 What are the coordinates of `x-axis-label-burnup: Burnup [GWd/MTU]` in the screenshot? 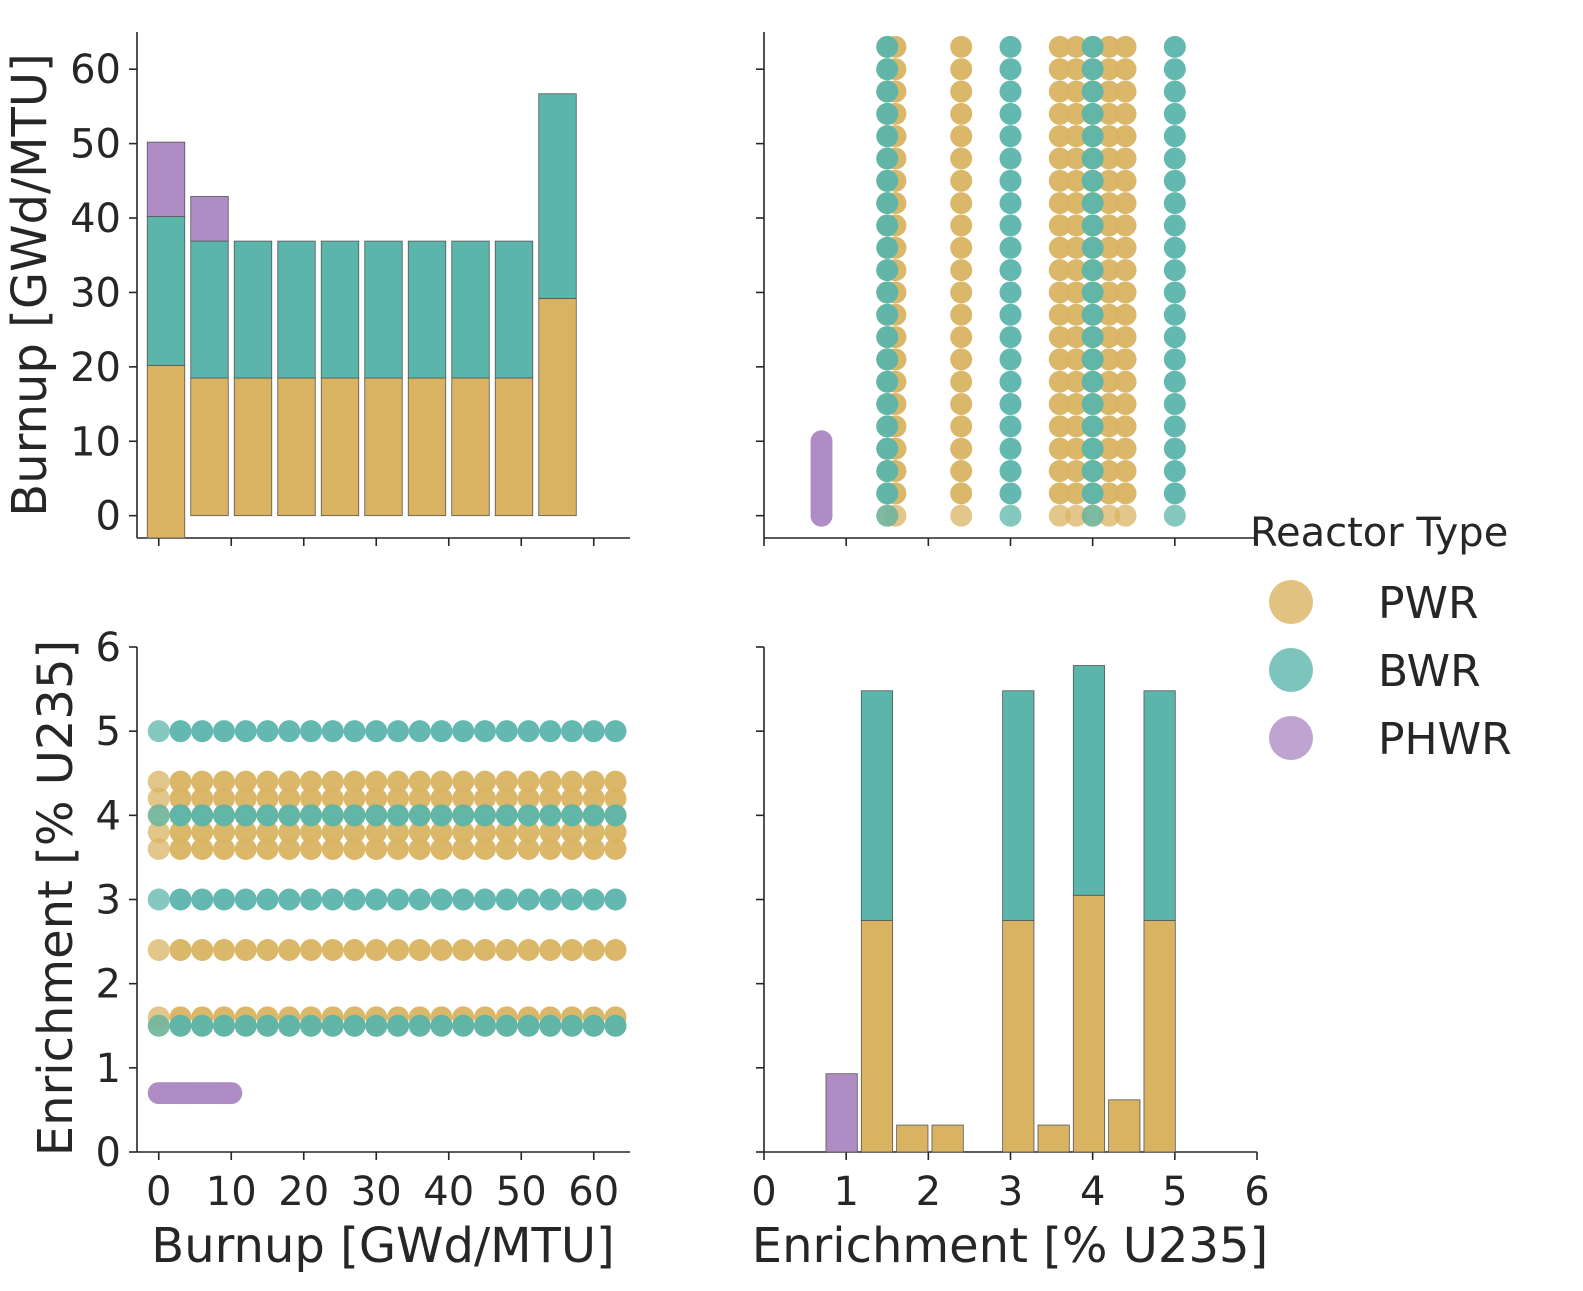 It's located at (382, 1246).